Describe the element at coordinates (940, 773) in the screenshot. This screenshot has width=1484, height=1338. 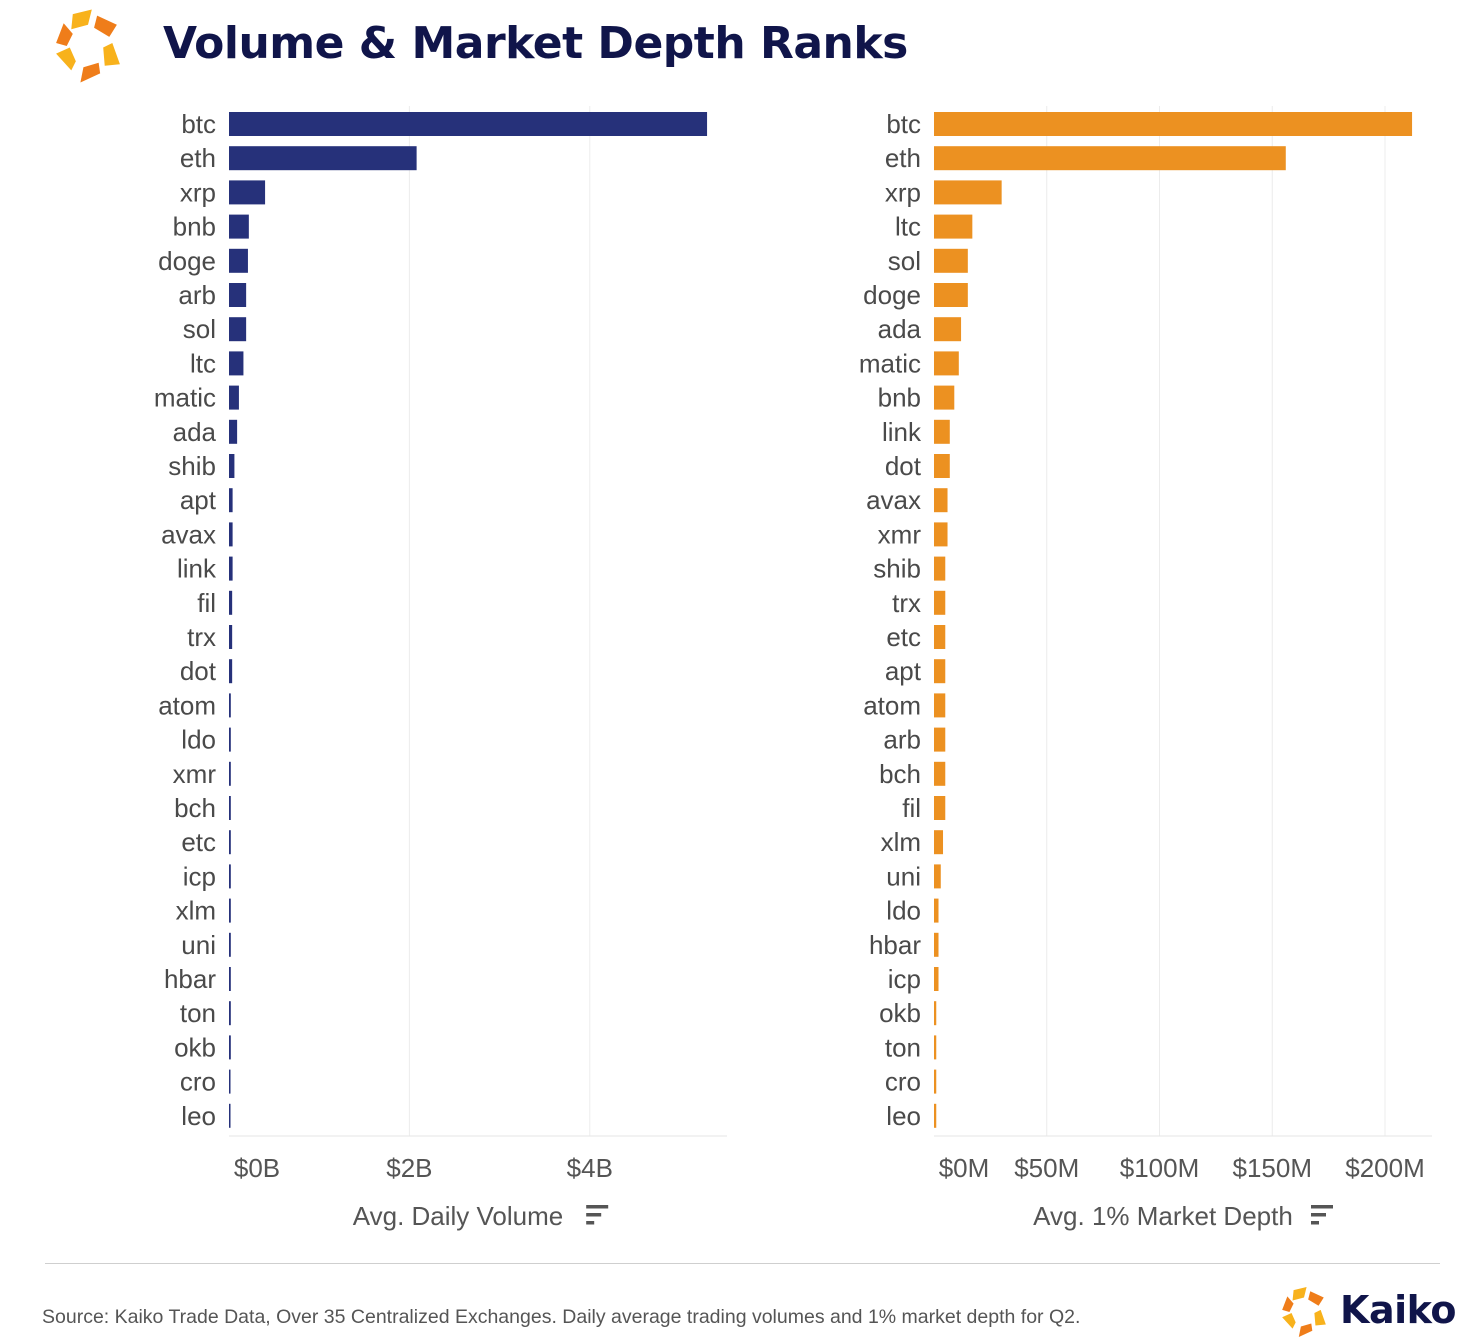
I see `depth-bar-bch` at that location.